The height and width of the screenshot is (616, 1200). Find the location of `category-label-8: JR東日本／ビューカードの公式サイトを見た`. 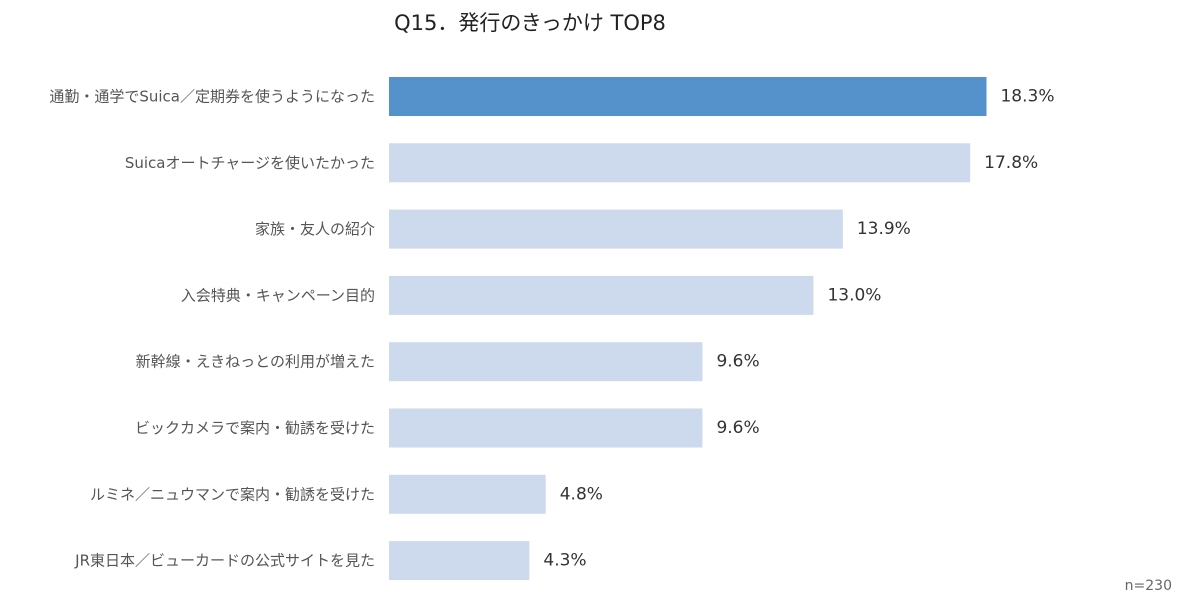

category-label-8: JR東日本／ビューカードの公式サイトを見た is located at coordinates (224, 561).